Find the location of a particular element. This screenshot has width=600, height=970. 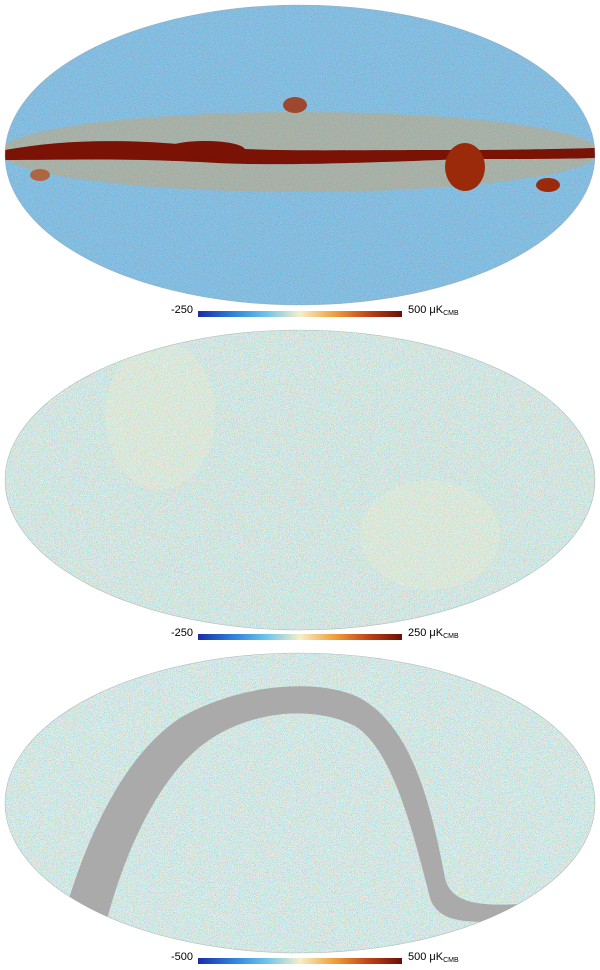

colorbar-1: -250 500 μKCMB is located at coordinates (315, 312).